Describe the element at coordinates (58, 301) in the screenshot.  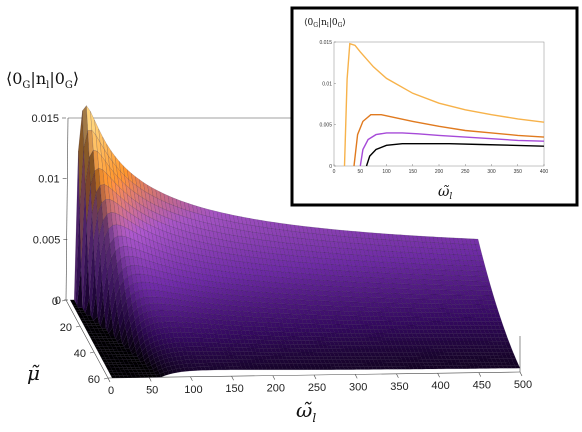
I see `z-tick-label: 0` at that location.